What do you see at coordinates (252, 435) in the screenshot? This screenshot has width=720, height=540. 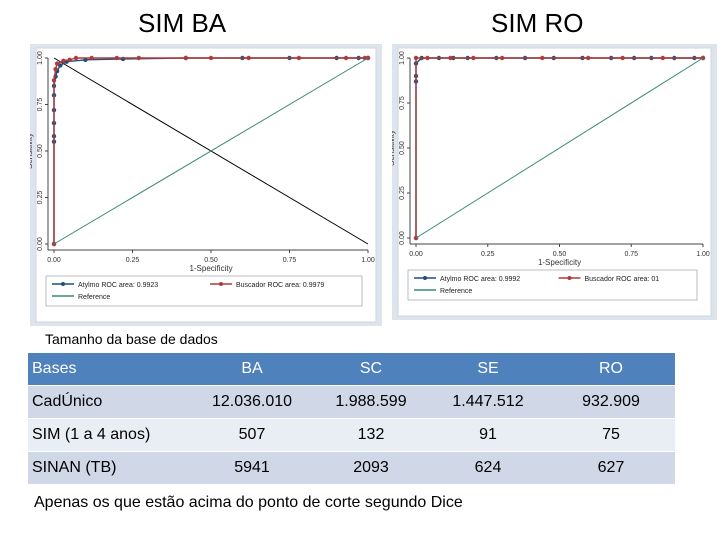 I see `cell-ba: 507` at bounding box center [252, 435].